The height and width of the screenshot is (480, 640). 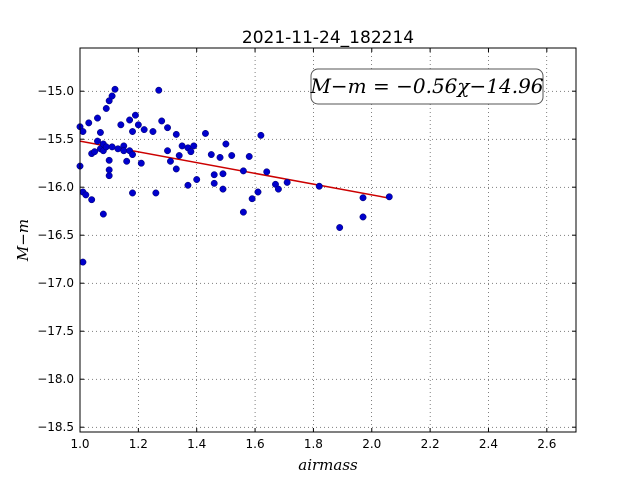 What do you see at coordinates (255, 444) in the screenshot?
I see `x-tick-label: 1.6` at bounding box center [255, 444].